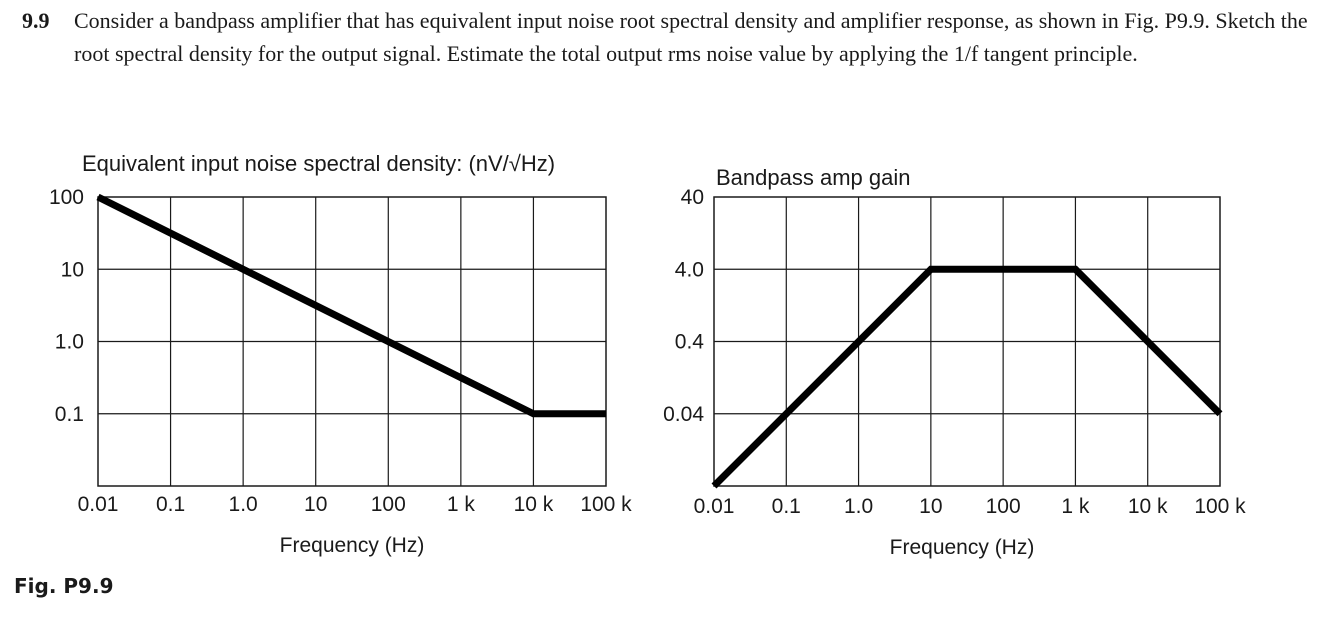  I want to click on y-tick-label: 0.4, so click(690, 342).